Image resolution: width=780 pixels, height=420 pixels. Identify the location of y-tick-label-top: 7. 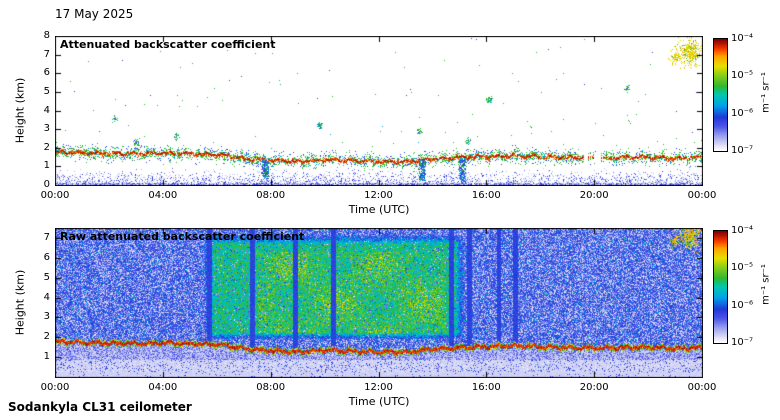
(46, 54).